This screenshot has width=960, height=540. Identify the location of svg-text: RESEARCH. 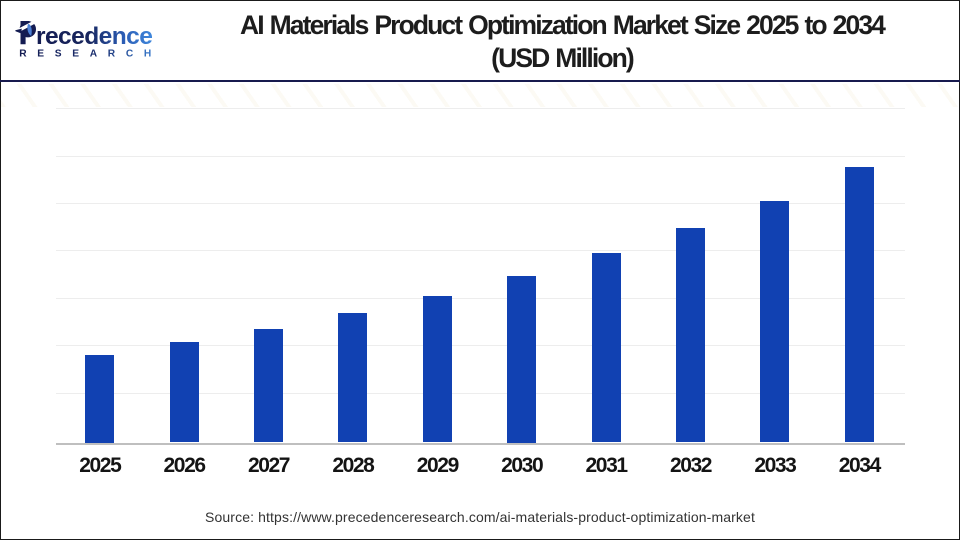
(90, 54).